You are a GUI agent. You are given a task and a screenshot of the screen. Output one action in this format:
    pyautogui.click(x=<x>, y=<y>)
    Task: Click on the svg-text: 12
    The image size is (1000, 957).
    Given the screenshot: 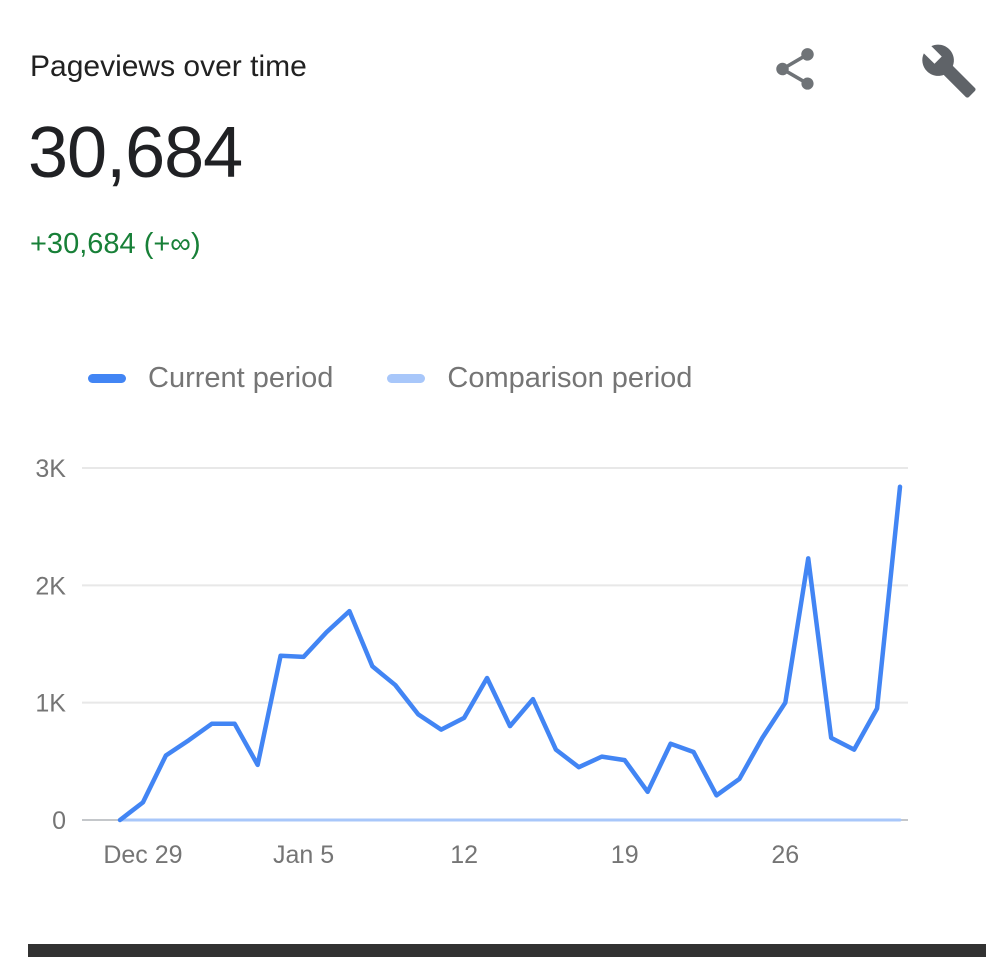 What is the action you would take?
    pyautogui.click(x=464, y=855)
    